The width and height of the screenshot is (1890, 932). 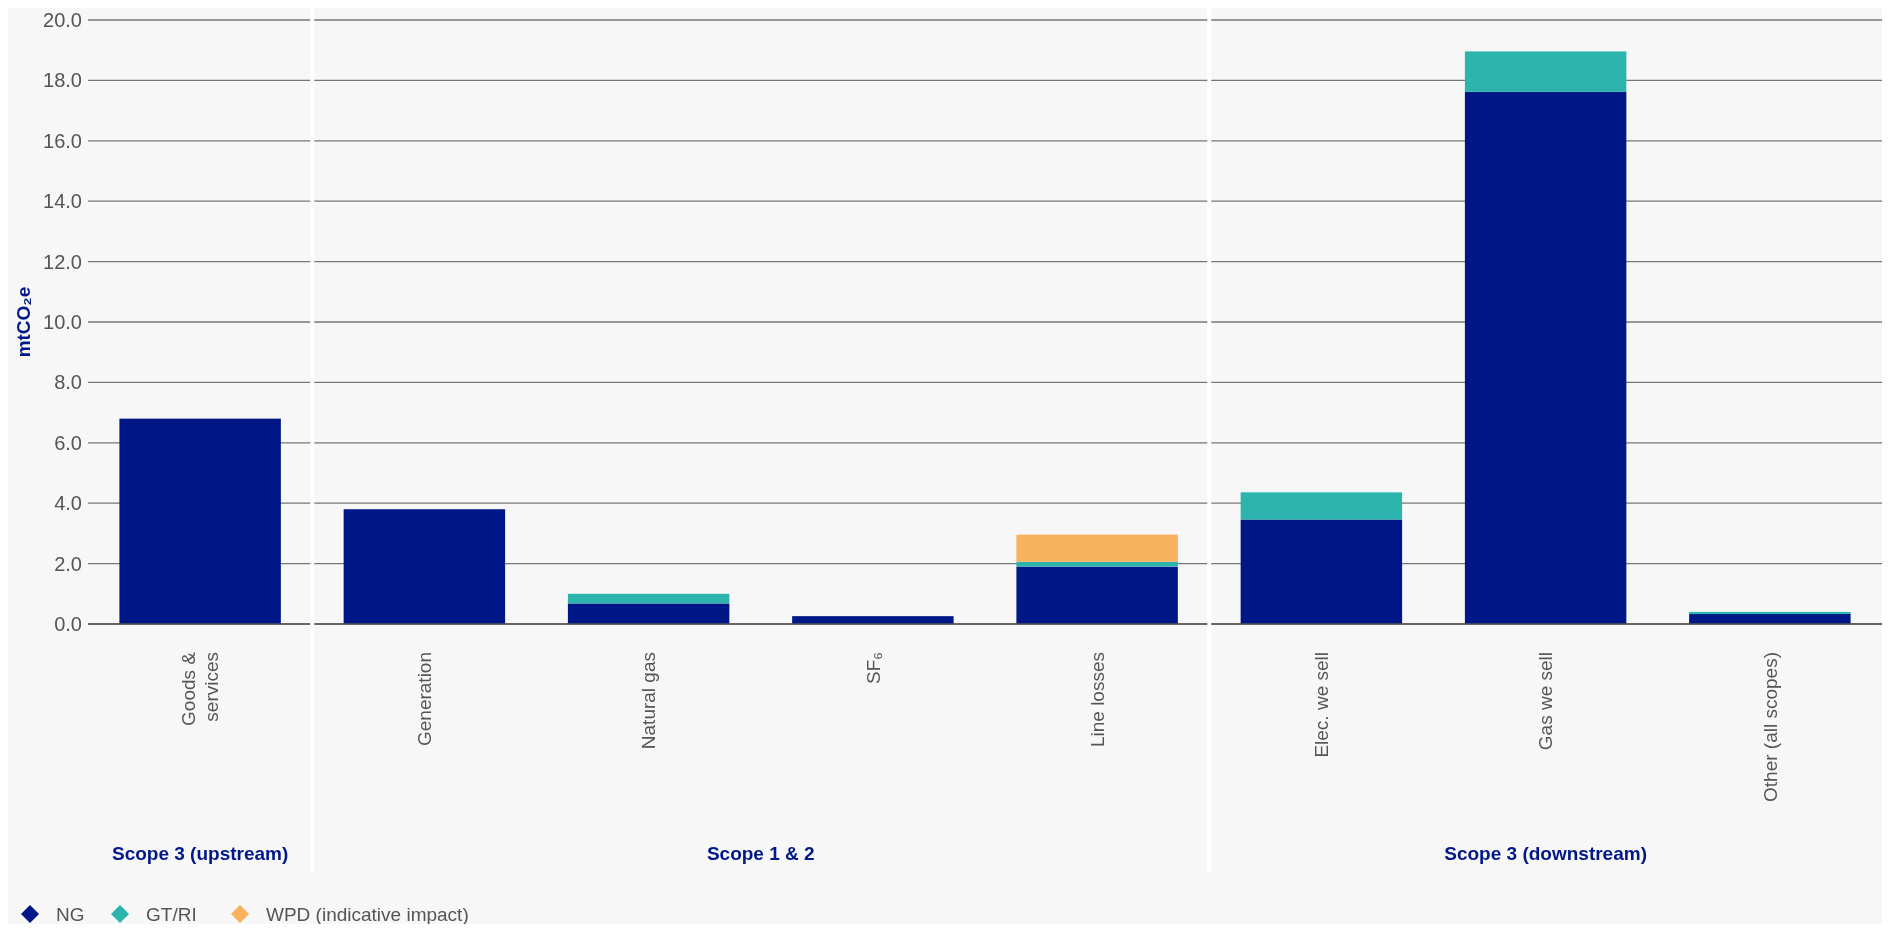 What do you see at coordinates (62, 80) in the screenshot?
I see `y-tick-label: 18.0` at bounding box center [62, 80].